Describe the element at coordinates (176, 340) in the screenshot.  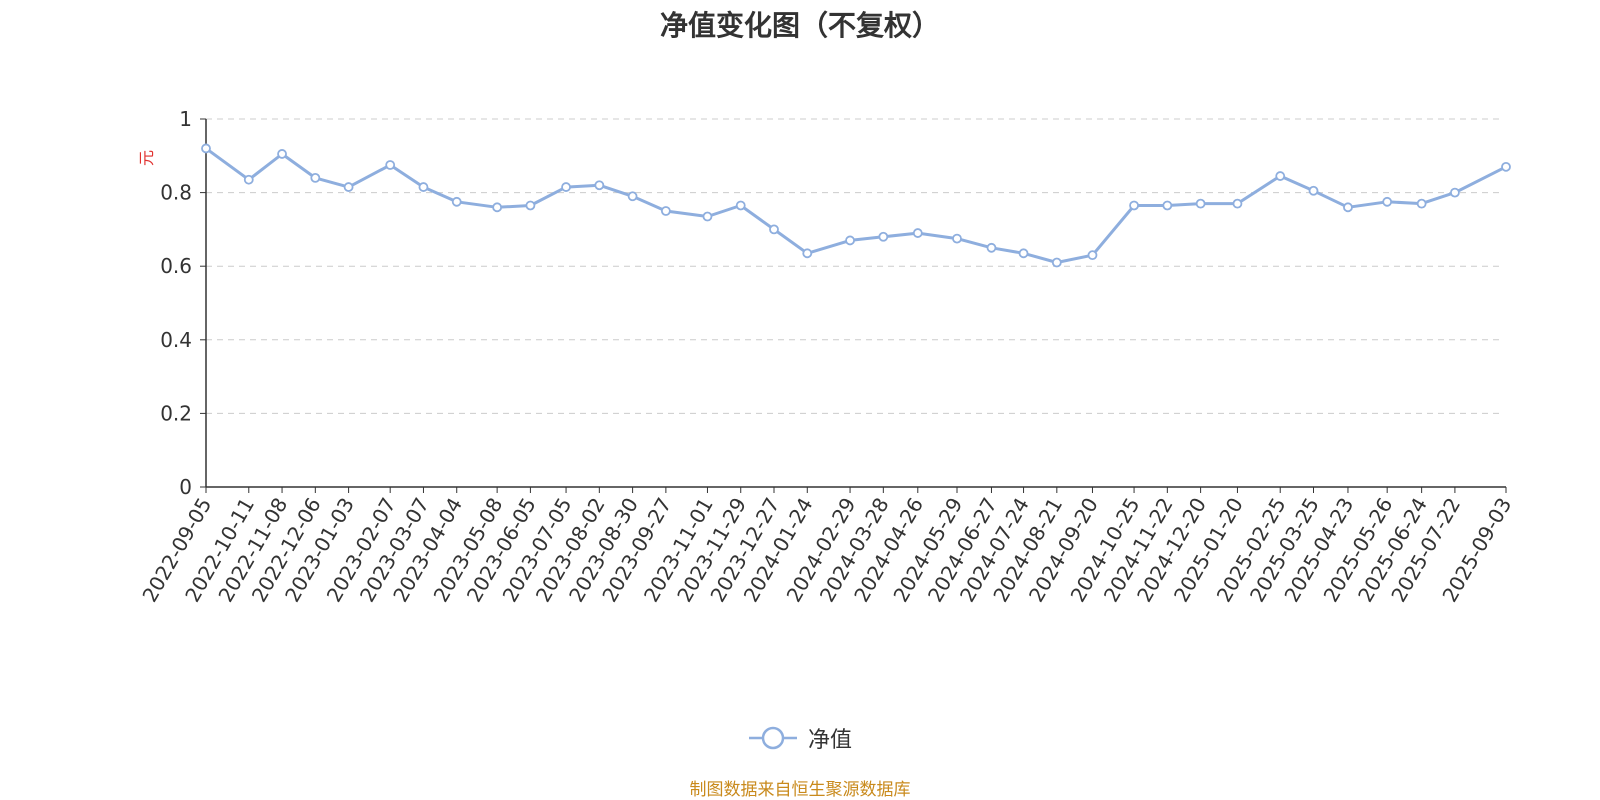
I see `y-tick-label: 0.4` at that location.